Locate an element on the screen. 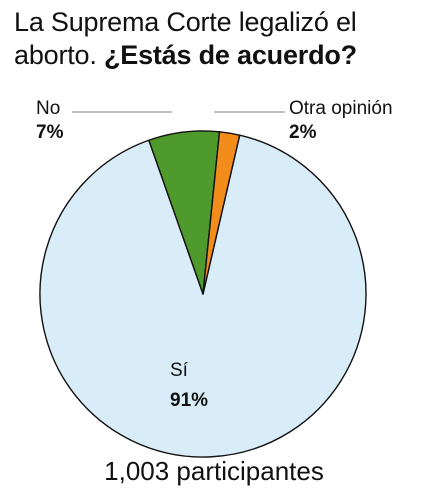  chart-title-line1: La Suprema Corte legalizó el is located at coordinates (185, 22).